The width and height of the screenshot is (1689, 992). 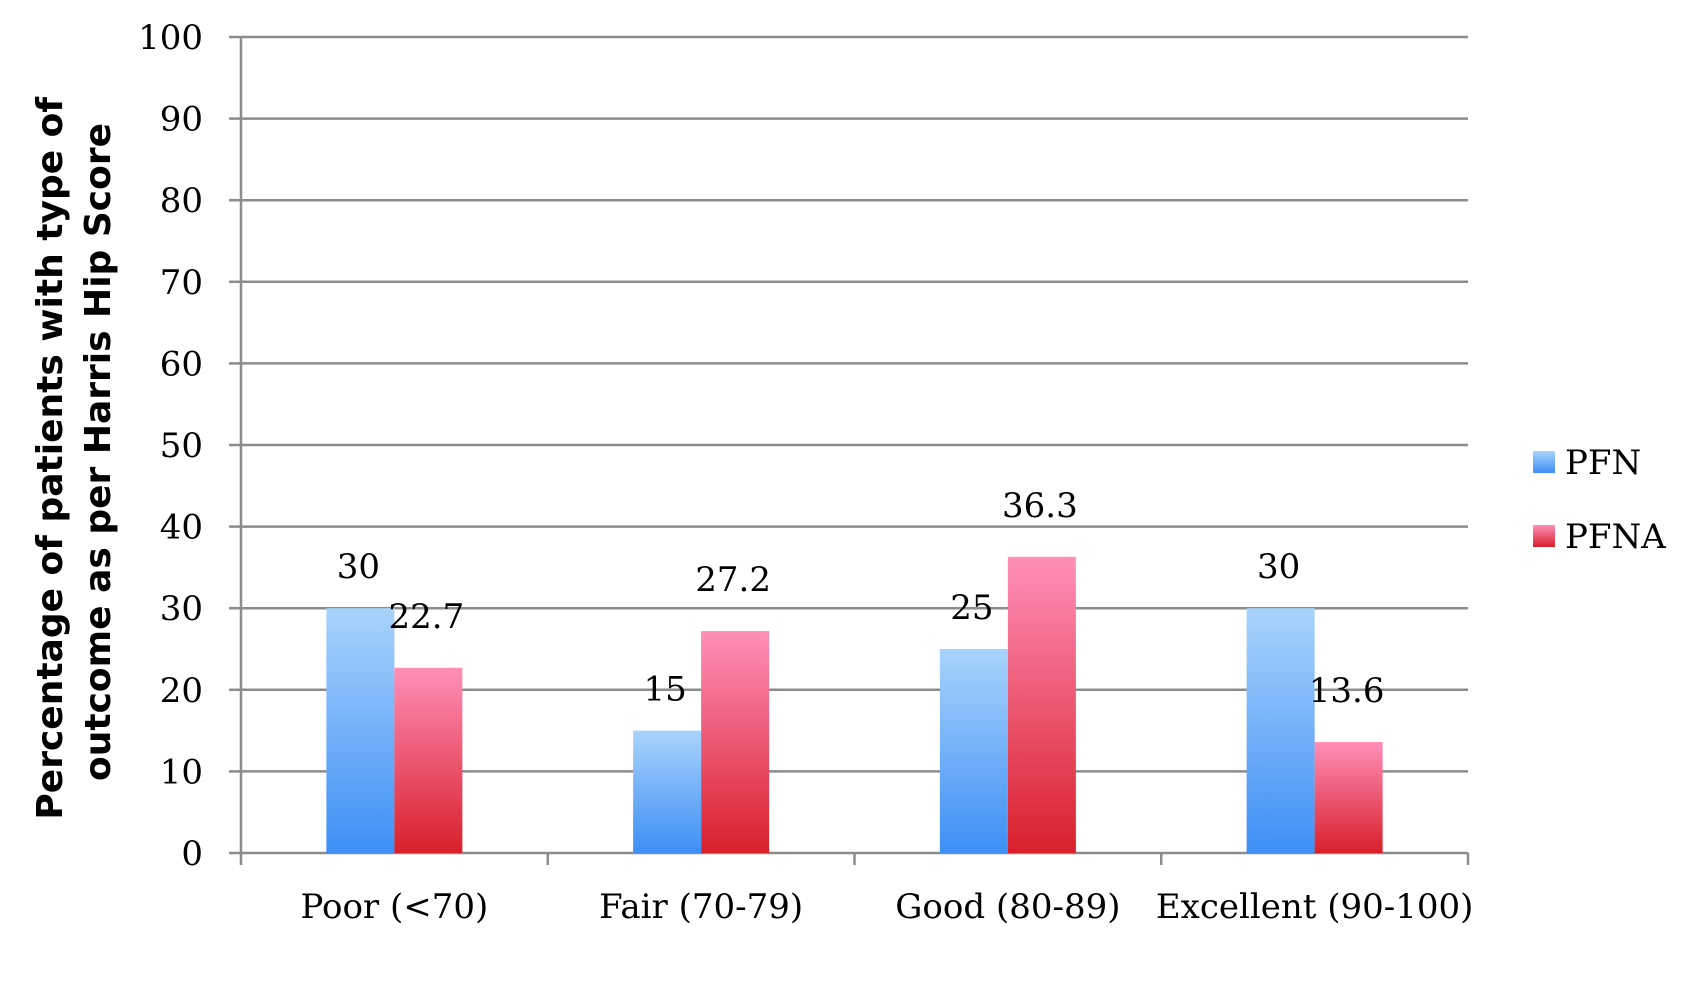 I want to click on y-tick-label: 70, so click(x=181, y=283).